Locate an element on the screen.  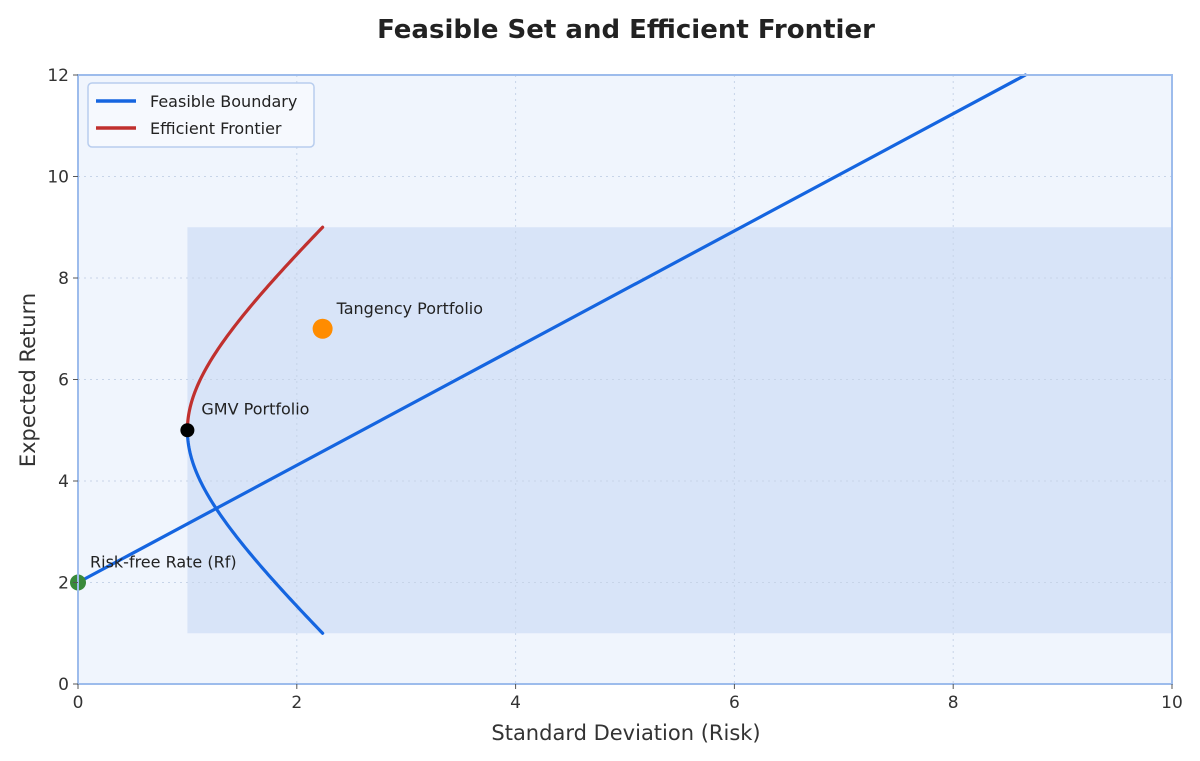
x-axis-ticks: 0 2 4 6 8 10 is located at coordinates (628, 698).